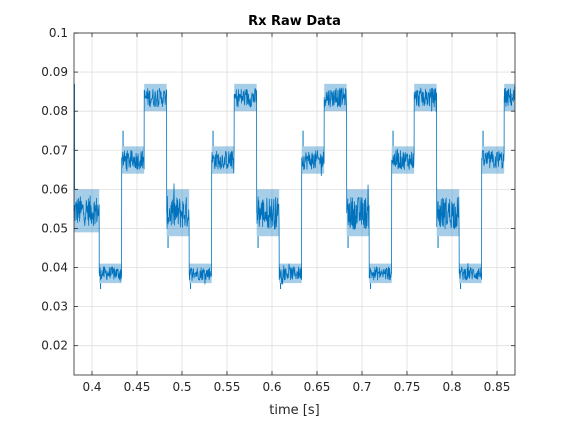 Image resolution: width=570 pixels, height=422 pixels. What do you see at coordinates (54, 111) in the screenshot?
I see `y-tick-label: 0.08` at bounding box center [54, 111].